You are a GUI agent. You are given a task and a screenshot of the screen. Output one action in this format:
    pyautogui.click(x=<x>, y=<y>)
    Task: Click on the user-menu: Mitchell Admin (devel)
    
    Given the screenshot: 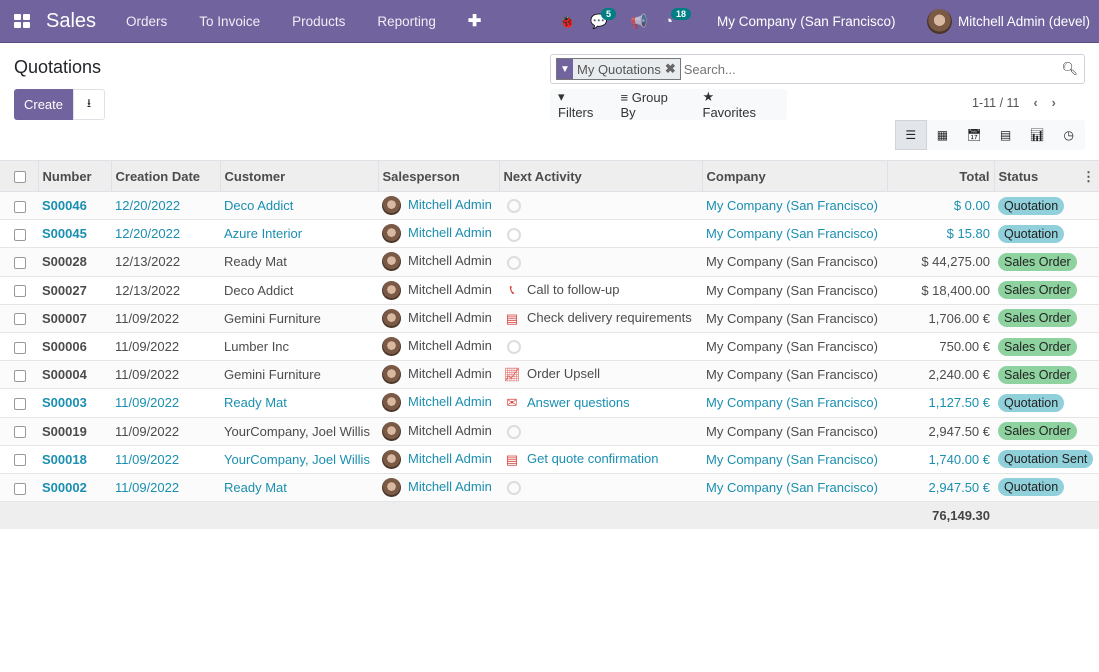 What is the action you would take?
    pyautogui.click(x=1008, y=21)
    